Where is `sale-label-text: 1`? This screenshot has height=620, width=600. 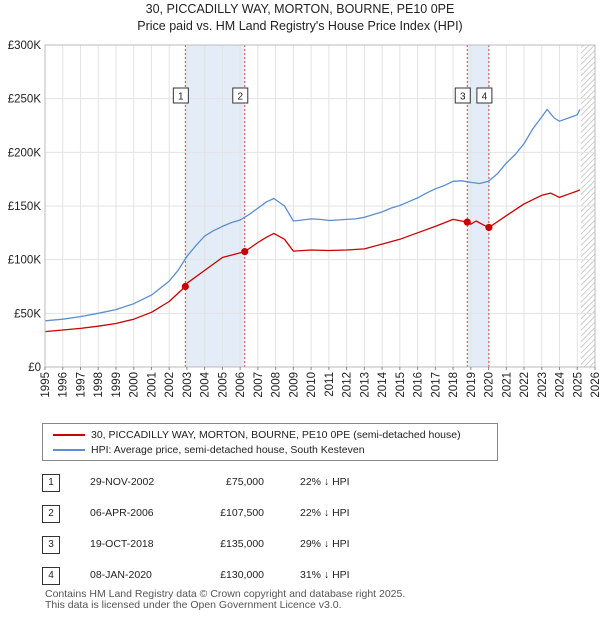 sale-label-text: 1 is located at coordinates (181, 97).